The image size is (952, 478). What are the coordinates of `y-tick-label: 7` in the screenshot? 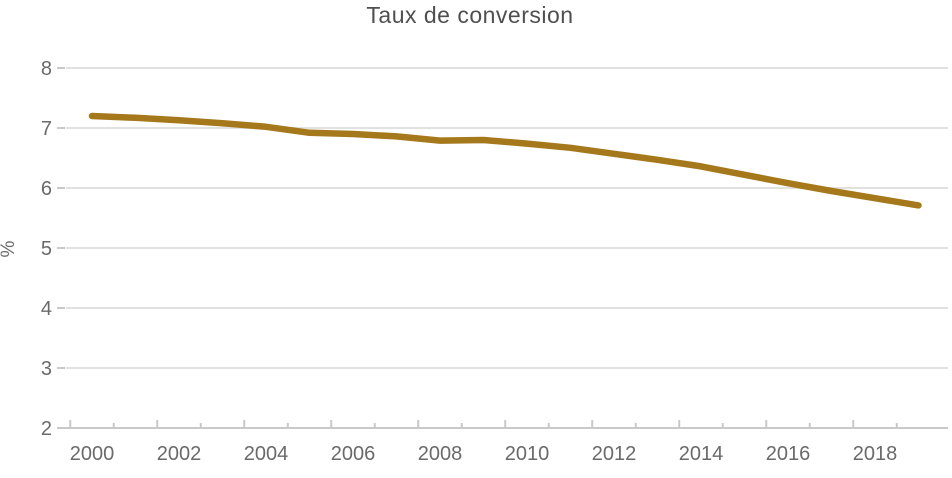 It's located at (46, 129).